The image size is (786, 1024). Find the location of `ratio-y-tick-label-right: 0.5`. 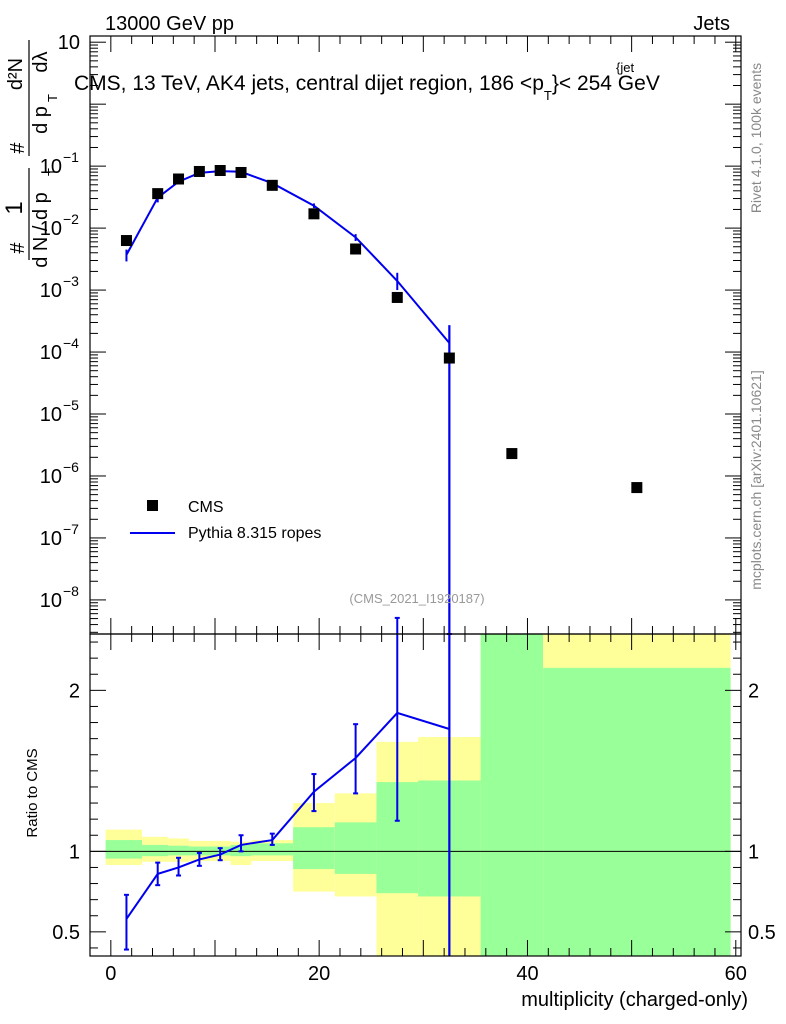

ratio-y-tick-label-right: 0.5 is located at coordinates (762, 933).